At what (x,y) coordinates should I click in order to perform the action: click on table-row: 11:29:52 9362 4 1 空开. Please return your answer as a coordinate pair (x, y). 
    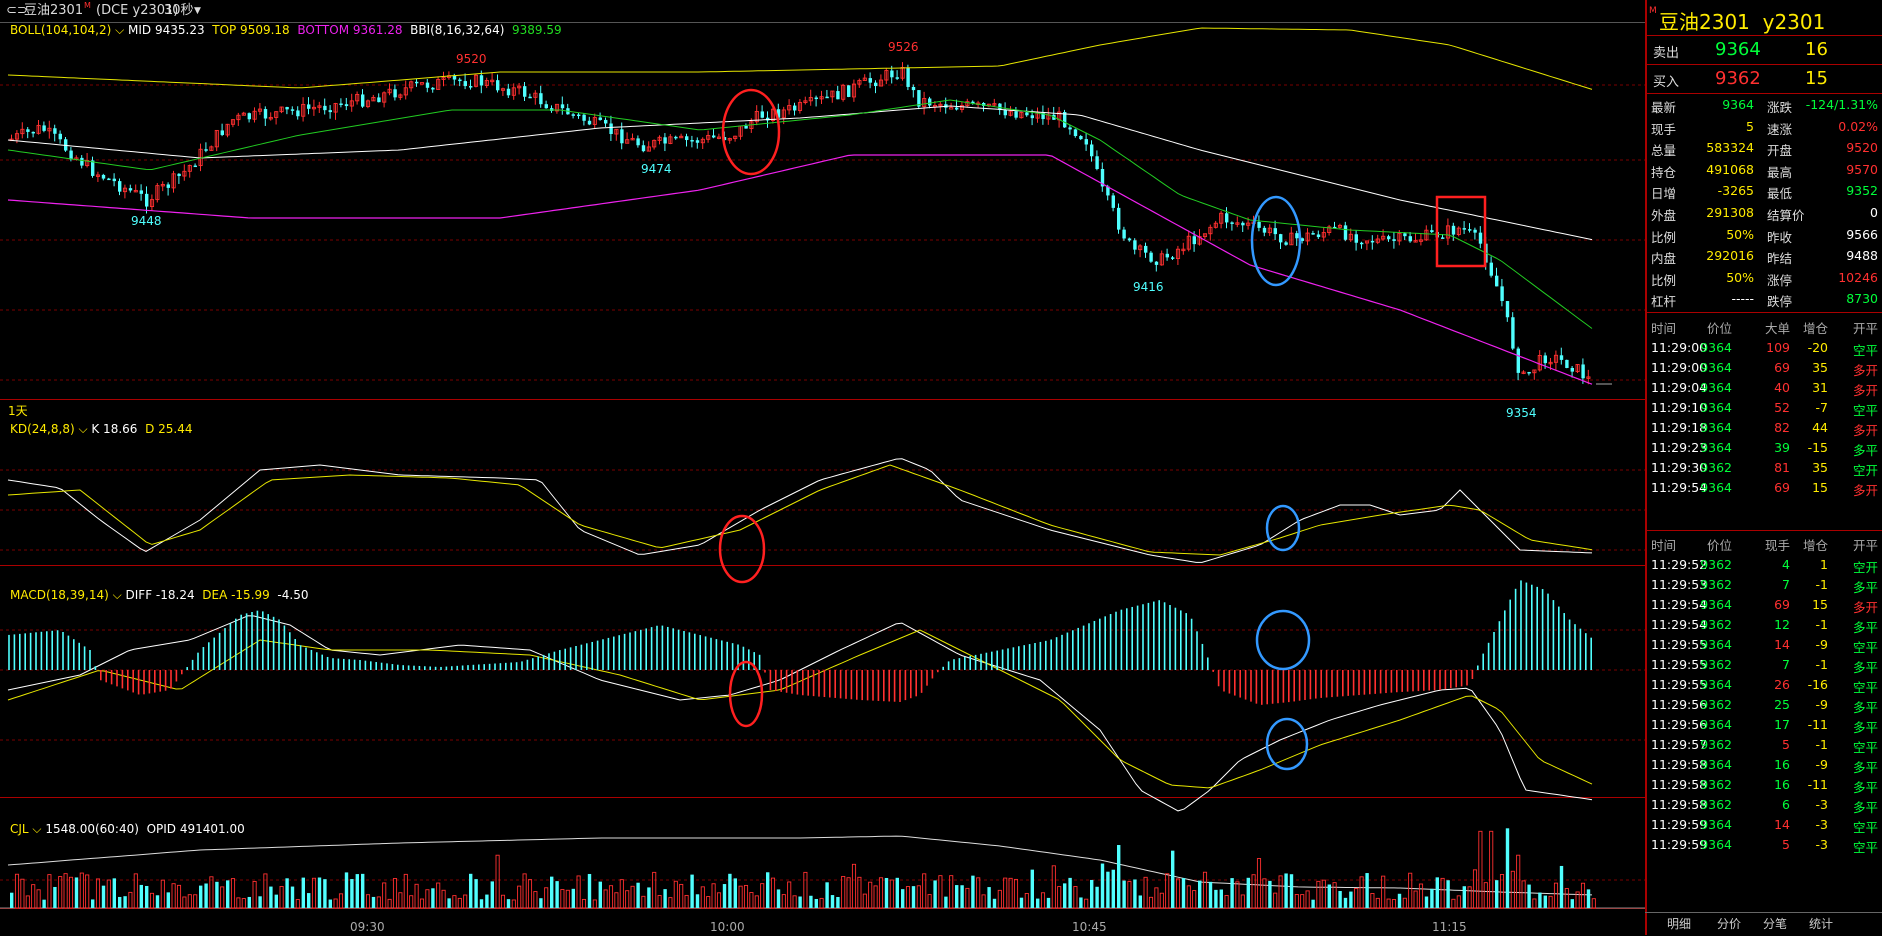
    Looking at the image, I should click on (1765, 565).